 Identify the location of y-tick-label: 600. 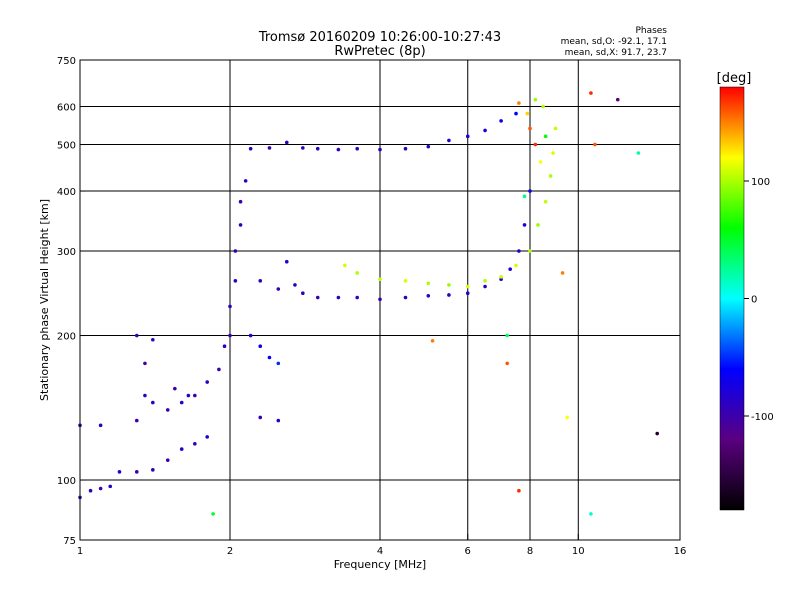
(66, 108).